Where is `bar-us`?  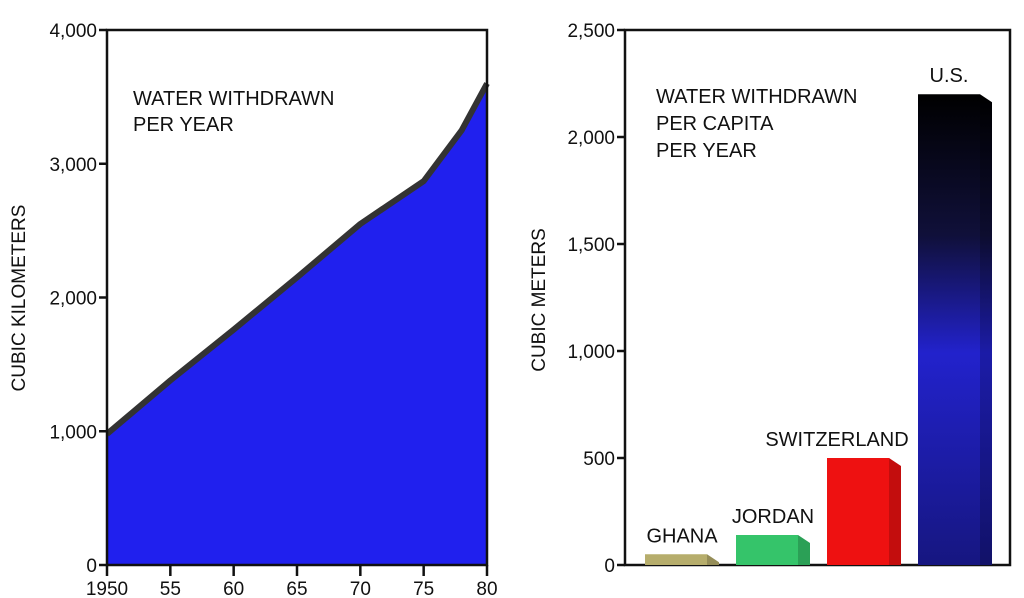 bar-us is located at coordinates (955, 329).